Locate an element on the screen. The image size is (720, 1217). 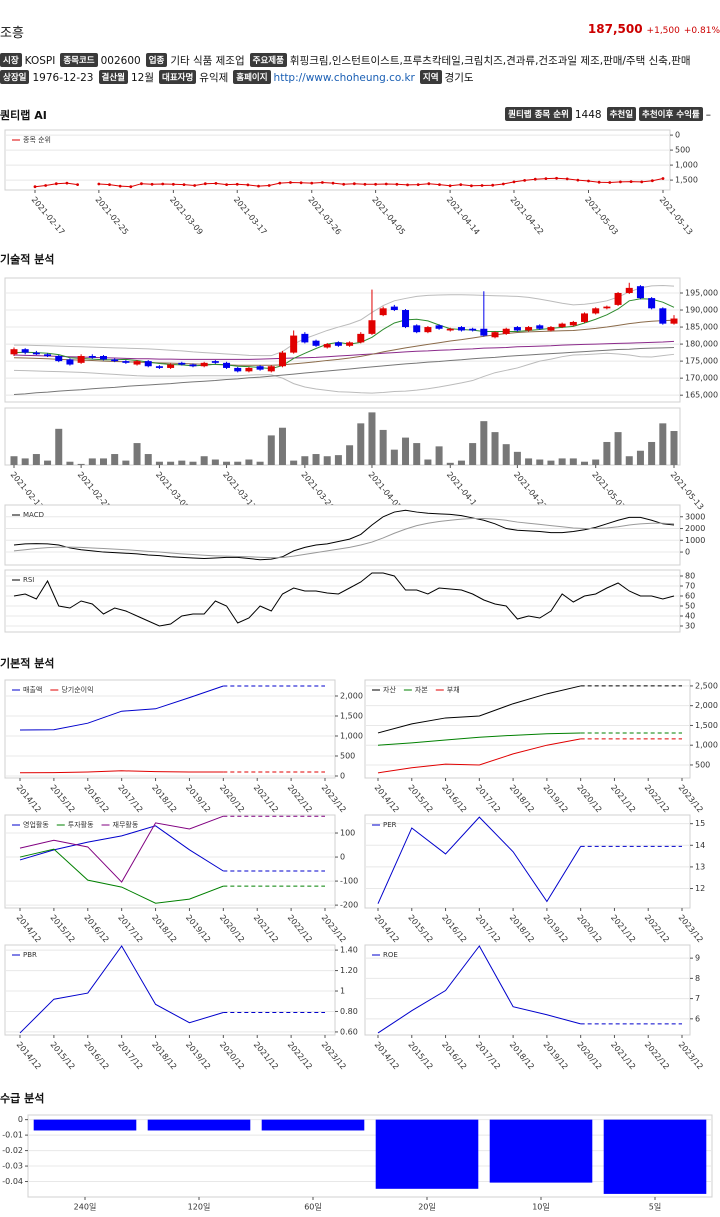
quantilab-badges: 퀀티랩 종목 순위 1448 추천일 추천이후 수익률 – is located at coordinates (610, 114).